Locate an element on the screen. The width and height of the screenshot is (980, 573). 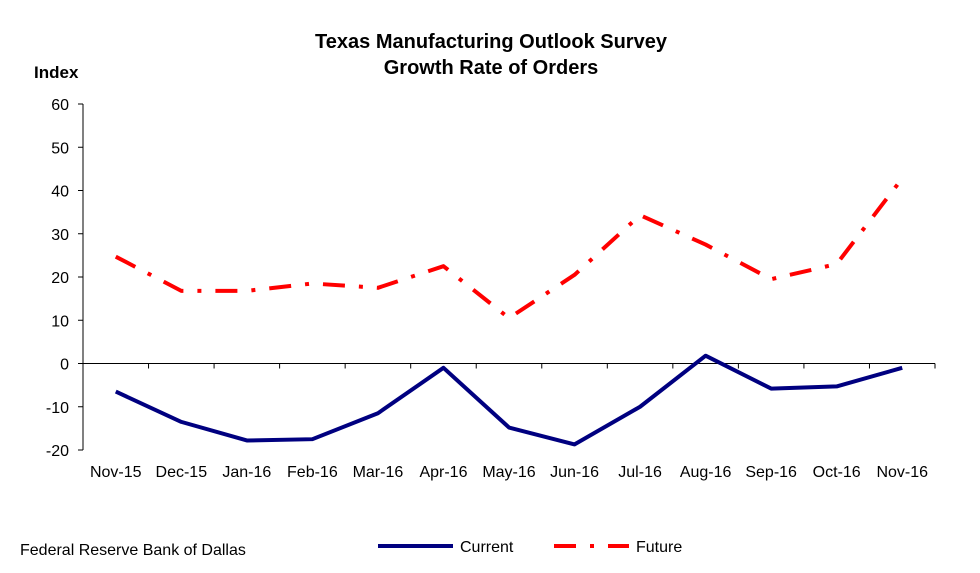
x-tick-label: Apr-16 is located at coordinates (443, 472).